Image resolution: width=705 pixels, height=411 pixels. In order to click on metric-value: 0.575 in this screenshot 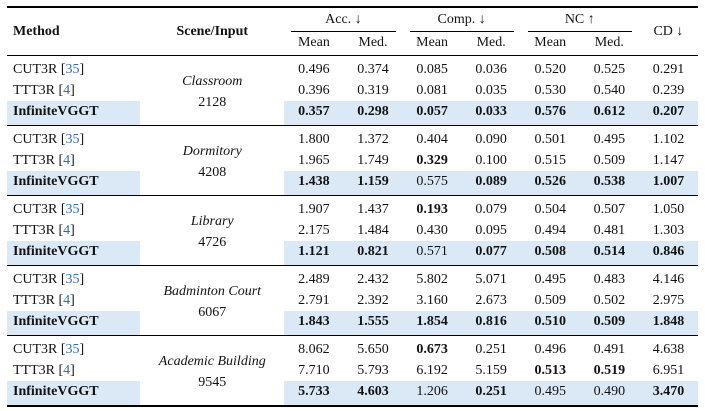, I will do `click(432, 183)`.